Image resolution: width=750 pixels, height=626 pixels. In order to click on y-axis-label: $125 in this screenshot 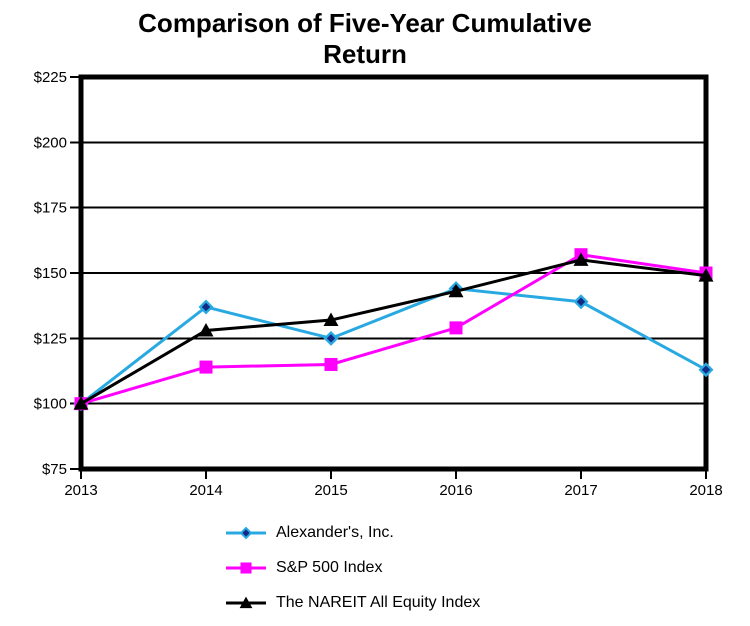, I will do `click(50, 338)`.